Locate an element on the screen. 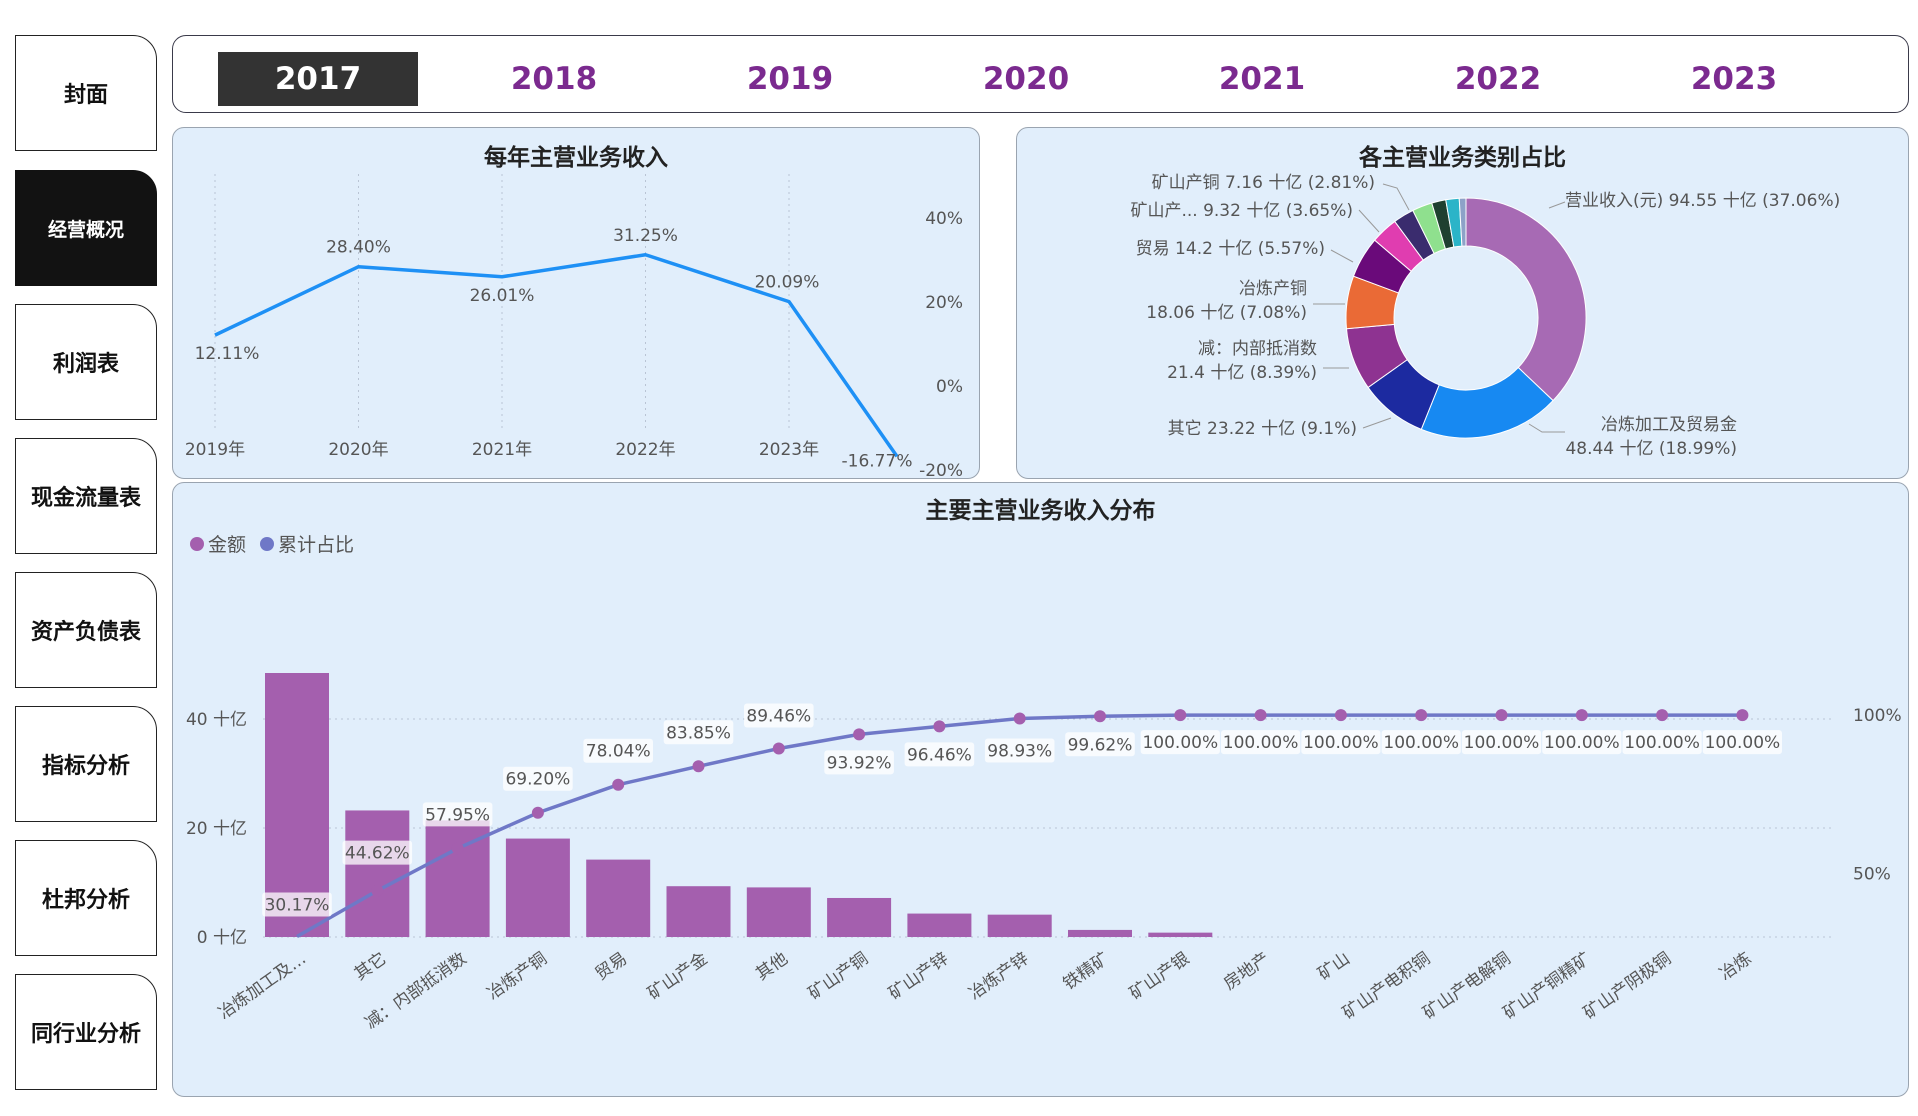 Image resolution: width=1918 pixels, height=1116 pixels. pareto-x-tick: 冶炼产铜 is located at coordinates (517, 976).